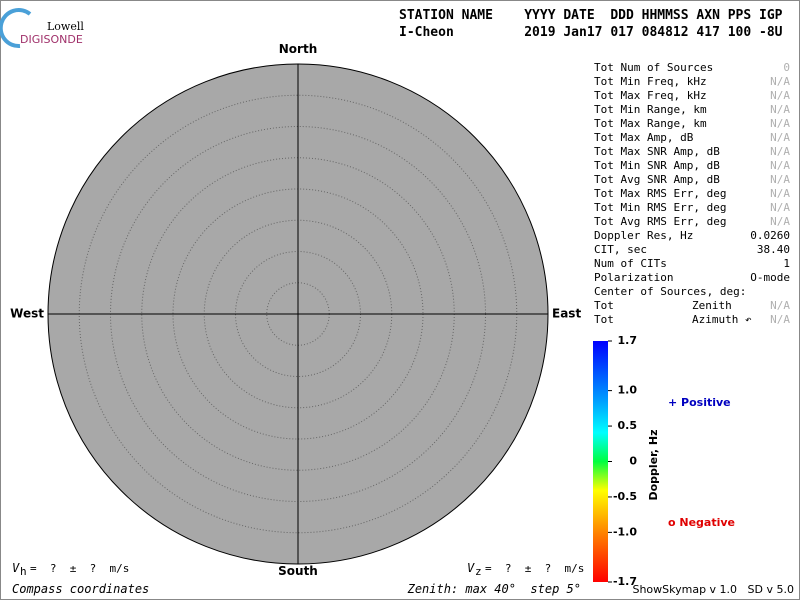 Image resolution: width=800 pixels, height=600 pixels. What do you see at coordinates (701, 522) in the screenshot?
I see `legend-negative: o Negative` at bounding box center [701, 522].